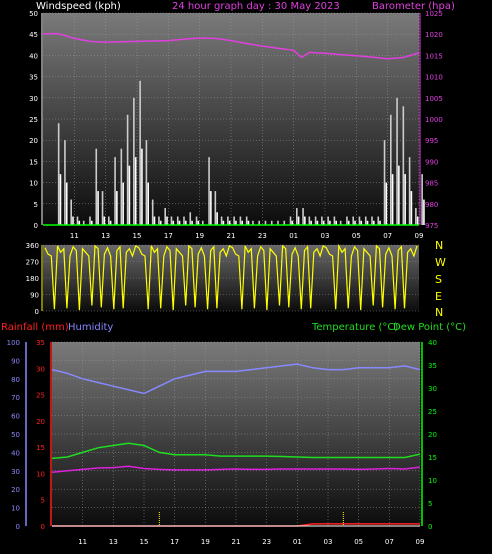 The width and height of the screenshot is (492, 554). I want to click on humidity-tick-label: 30, so click(15, 472).